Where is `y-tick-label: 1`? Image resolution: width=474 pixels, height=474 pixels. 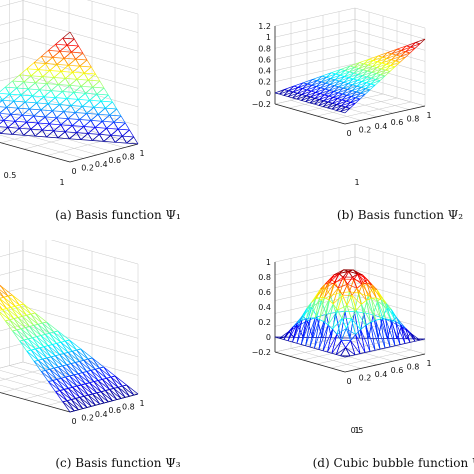
y-tick-label: 1 is located at coordinates (61, 182).